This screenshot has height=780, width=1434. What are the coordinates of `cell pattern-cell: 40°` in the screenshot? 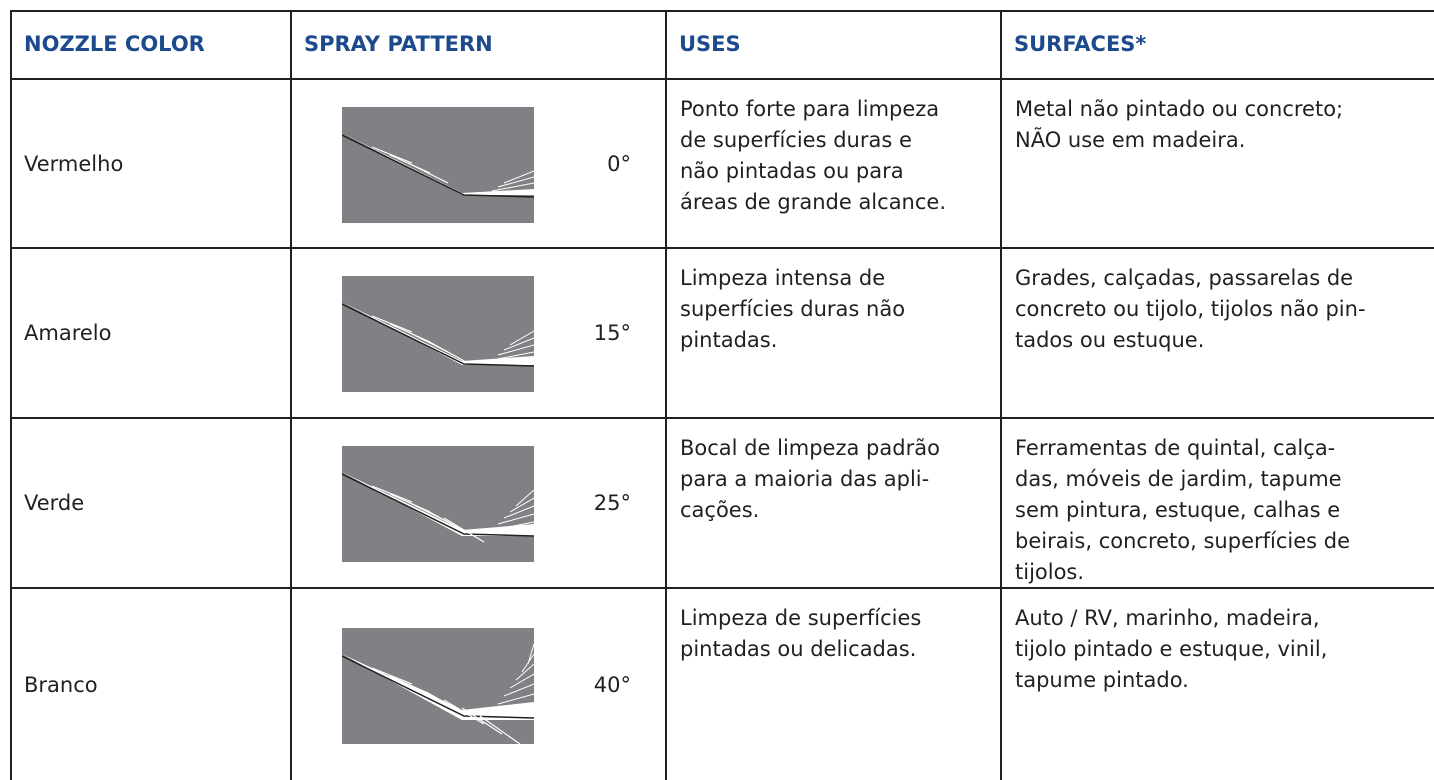 It's located at (477, 683).